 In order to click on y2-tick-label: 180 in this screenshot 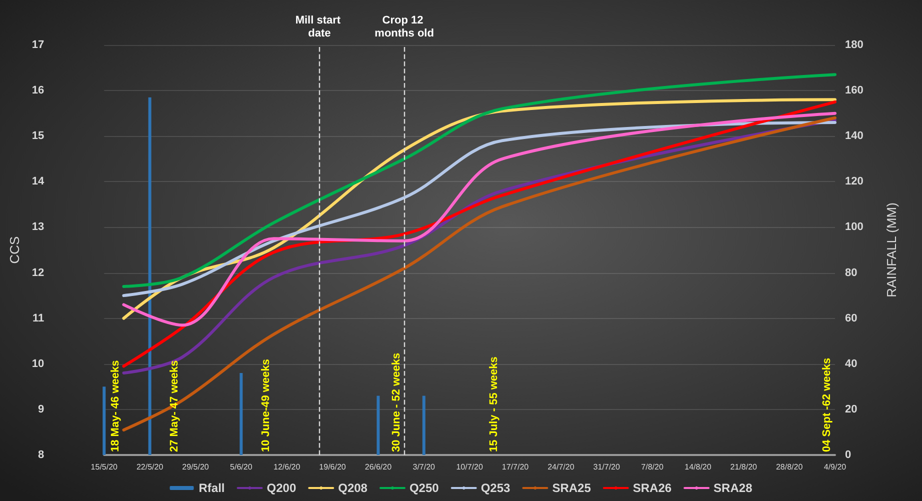, I will do `click(854, 45)`.